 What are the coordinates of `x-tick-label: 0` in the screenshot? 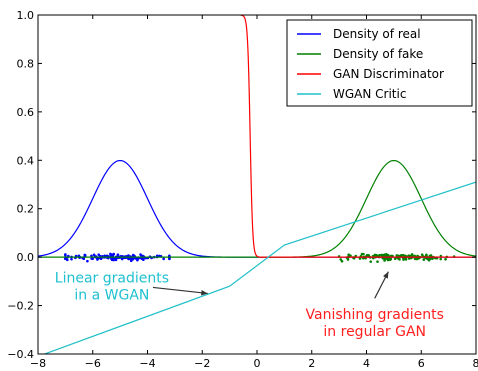 It's located at (257, 363).